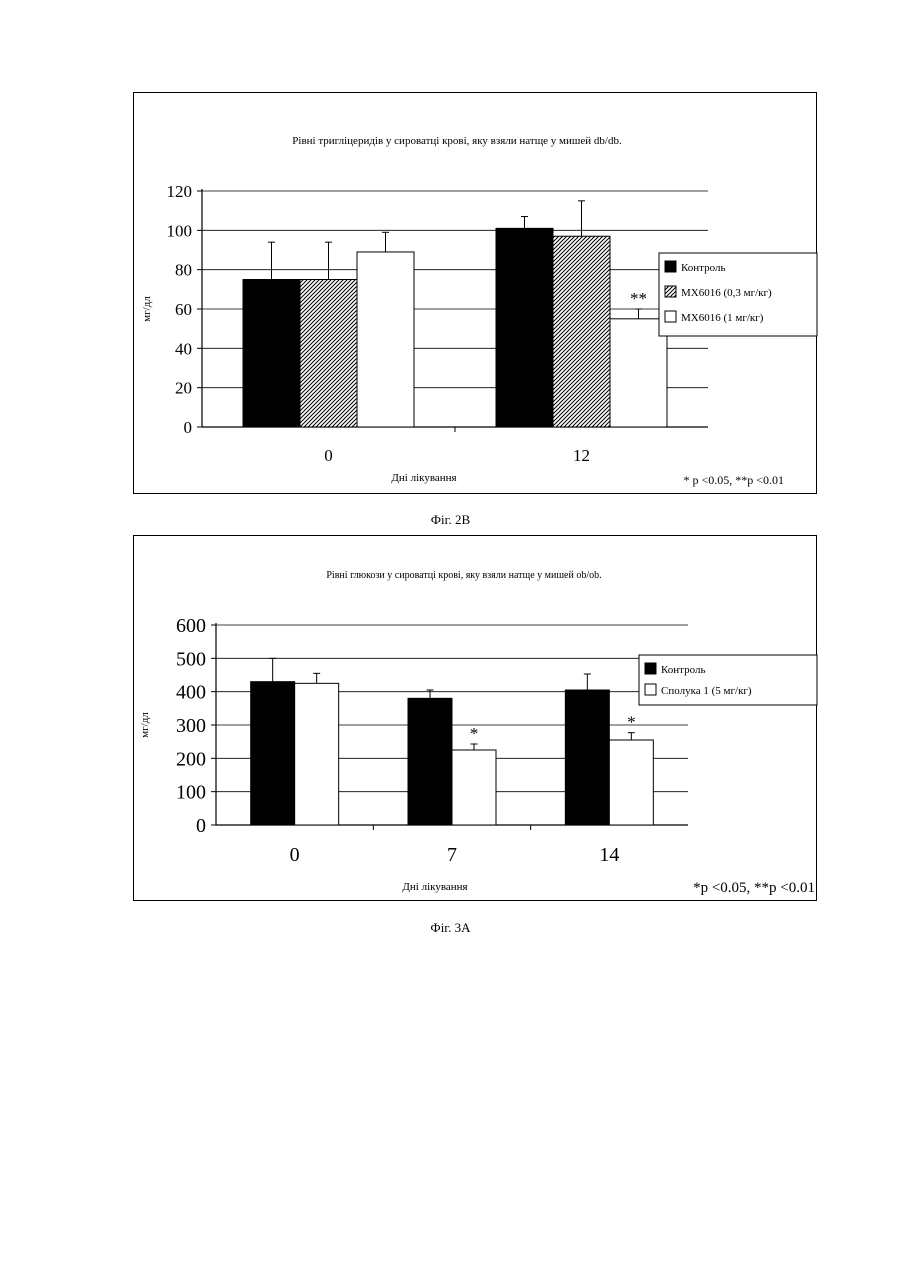 Image resolution: width=901 pixels, height=1273 pixels. I want to click on y-tick-label: 600, so click(191, 626).